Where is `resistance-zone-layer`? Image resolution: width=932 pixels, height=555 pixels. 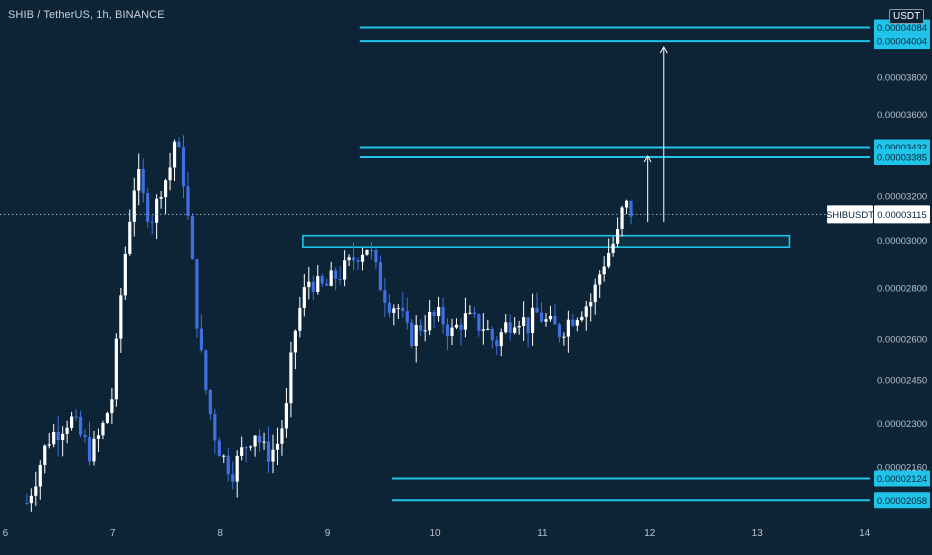
resistance-zone-layer is located at coordinates (546, 241).